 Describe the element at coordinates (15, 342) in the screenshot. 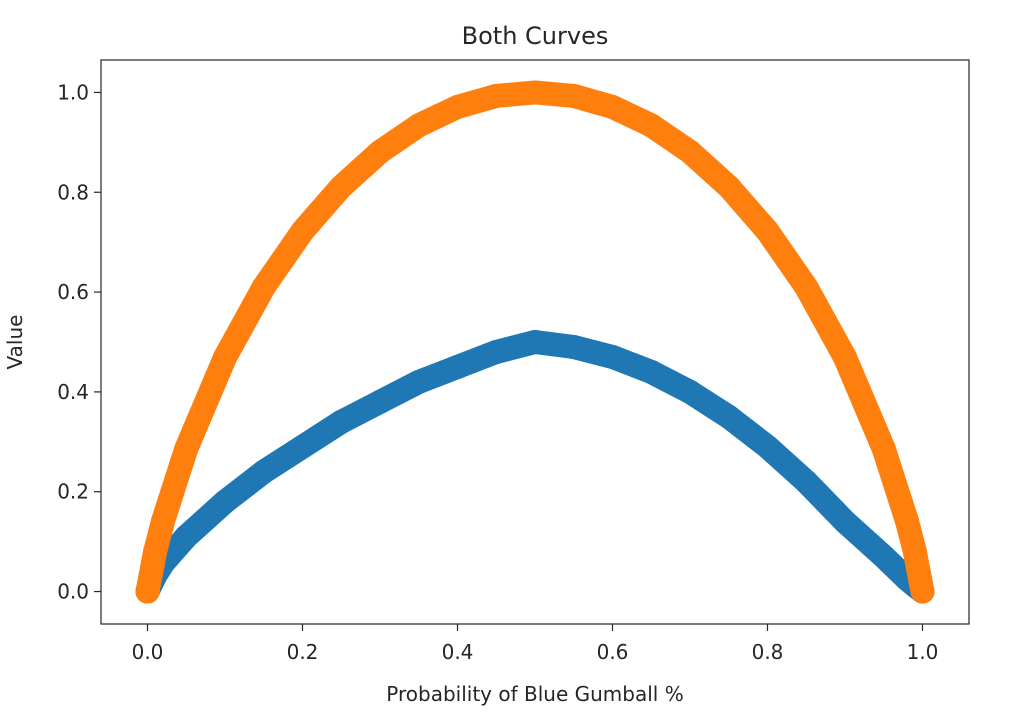

I see `y-axis-label: Value` at that location.